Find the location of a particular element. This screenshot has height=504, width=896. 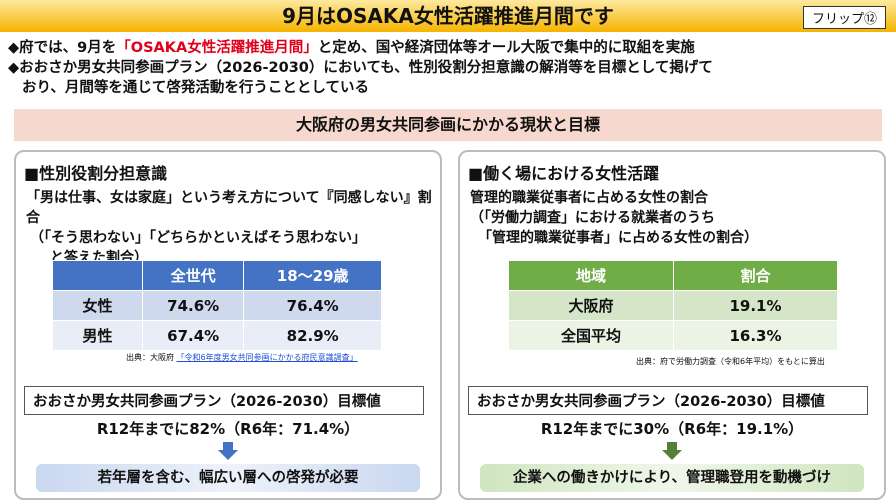

col-header: 割合 is located at coordinates (755, 275).